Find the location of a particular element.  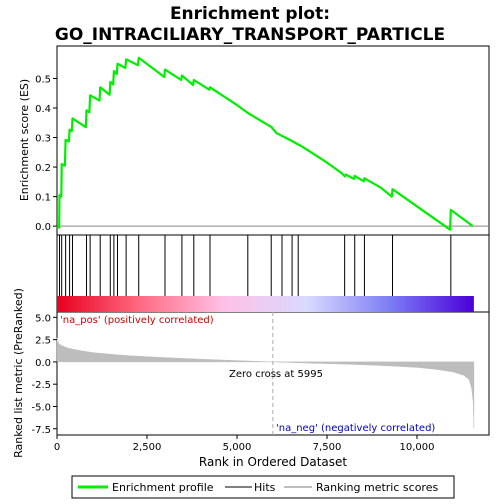

metric-y-axis: 5.0 2.5 0.0 -2.5 -5.0 -7.5 is located at coordinates (44, 374).